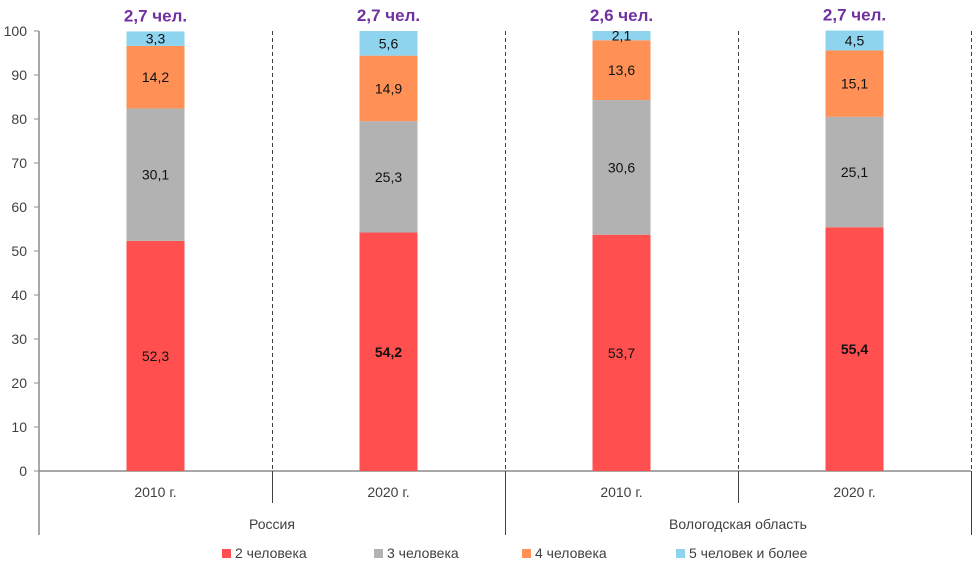 This screenshot has width=972, height=563. Describe the element at coordinates (16, 31) in the screenshot. I see `y-tick-label: 100` at that location.